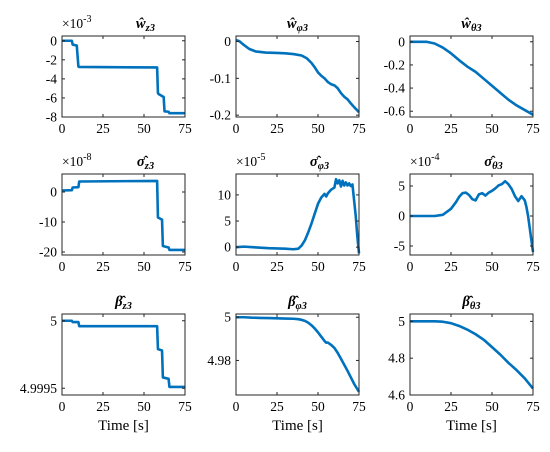 The image size is (550, 452). What do you see at coordinates (51, 117) in the screenshot?
I see `y-tick-label: -8` at bounding box center [51, 117].